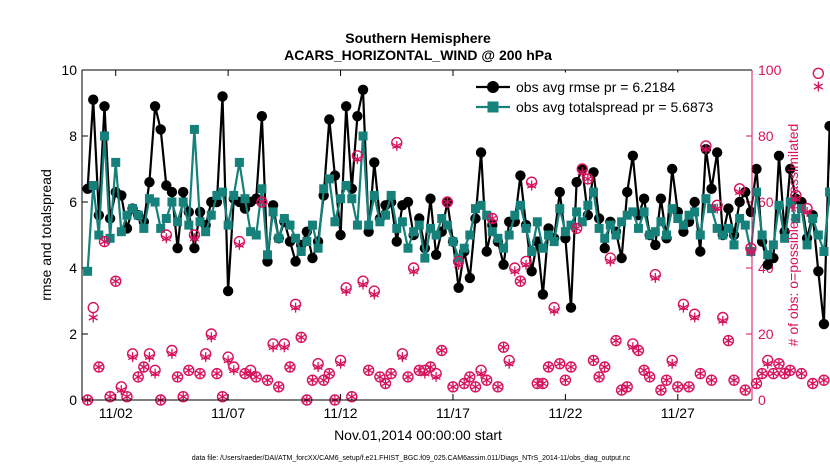 Image resolution: width=830 pixels, height=470 pixels. What do you see at coordinates (73, 136) in the screenshot?
I see `y-left-tick-label: 8` at bounding box center [73, 136].